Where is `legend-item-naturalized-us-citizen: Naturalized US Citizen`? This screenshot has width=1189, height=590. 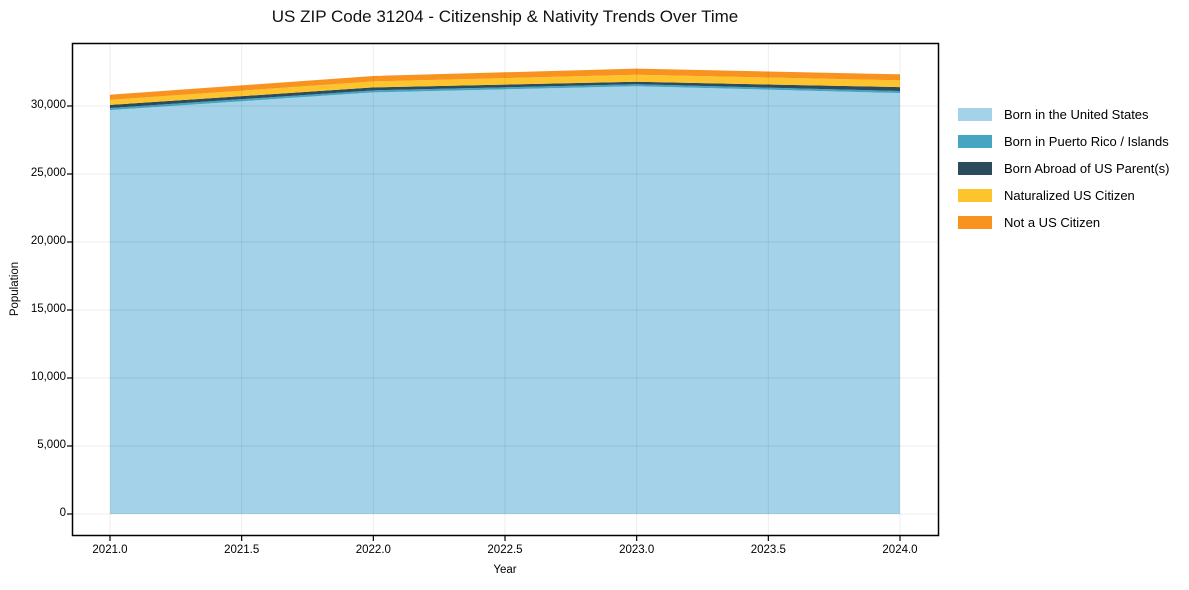 legend-item-naturalized-us-citizen: Naturalized US Citizen is located at coordinates (1063, 195).